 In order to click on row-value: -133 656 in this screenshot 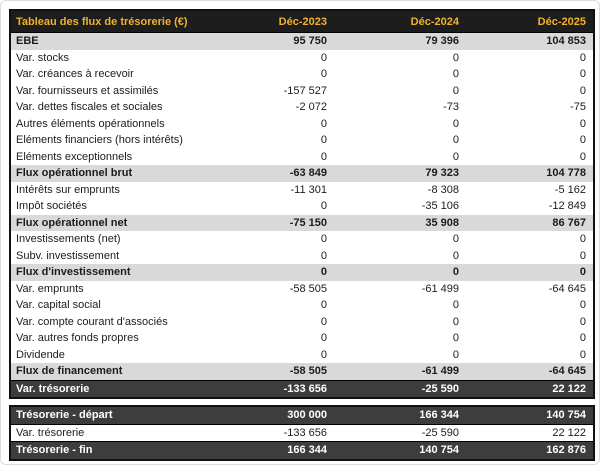, I will do `click(272, 433)`.